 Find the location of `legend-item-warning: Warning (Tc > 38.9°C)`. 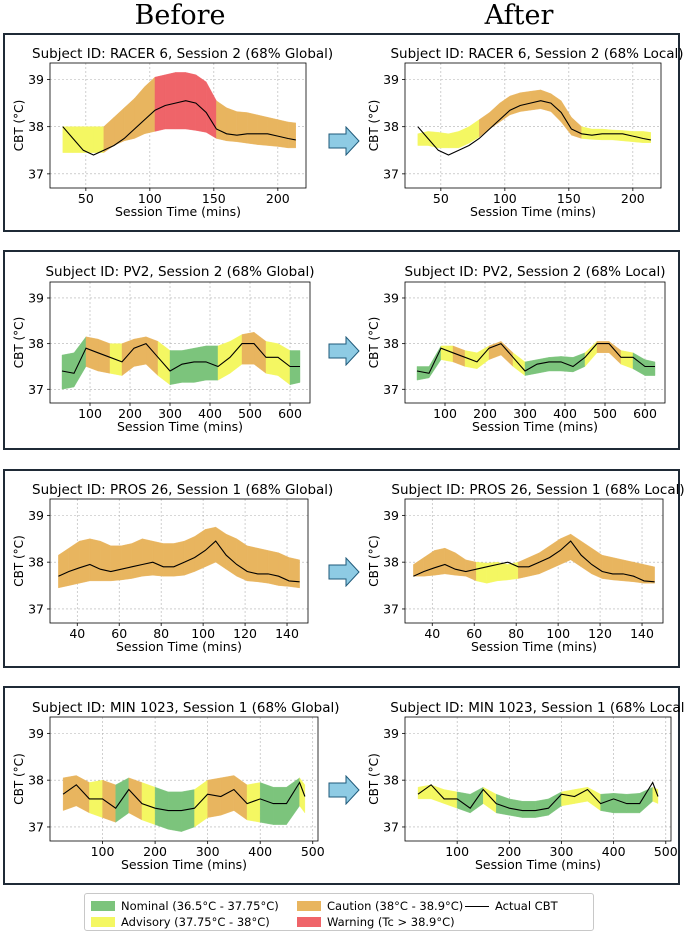

legend-item-warning: Warning (Tc > 38.9°C) is located at coordinates (376, 922).